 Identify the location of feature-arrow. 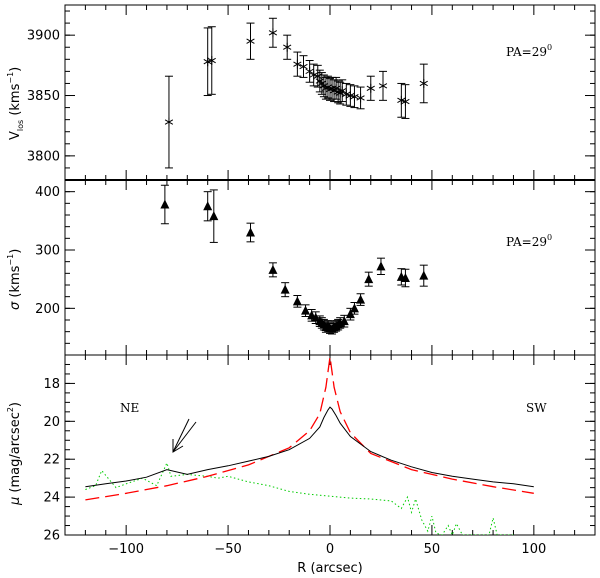
(184, 435).